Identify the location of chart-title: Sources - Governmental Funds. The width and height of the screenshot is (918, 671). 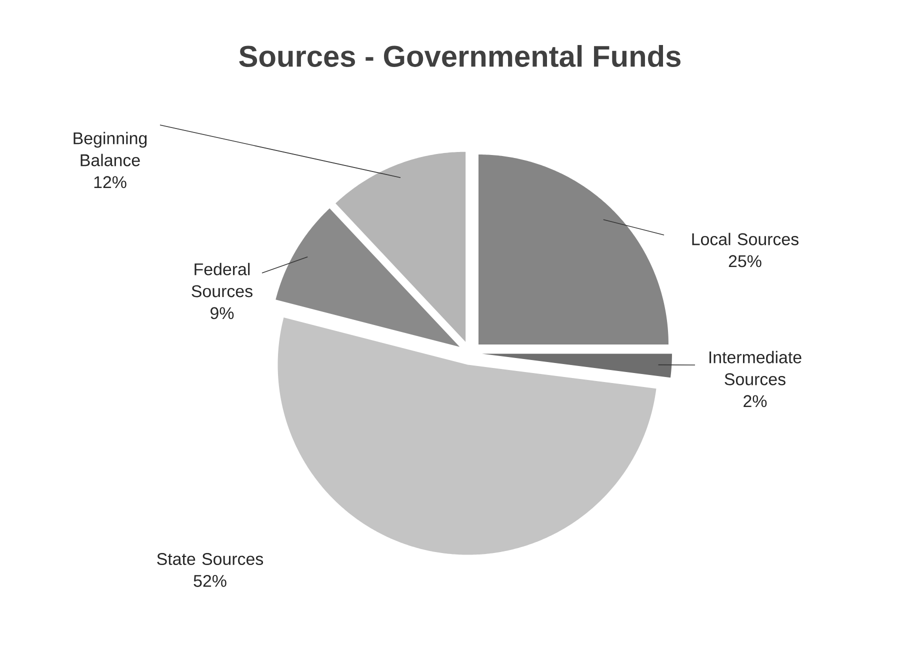
(459, 56).